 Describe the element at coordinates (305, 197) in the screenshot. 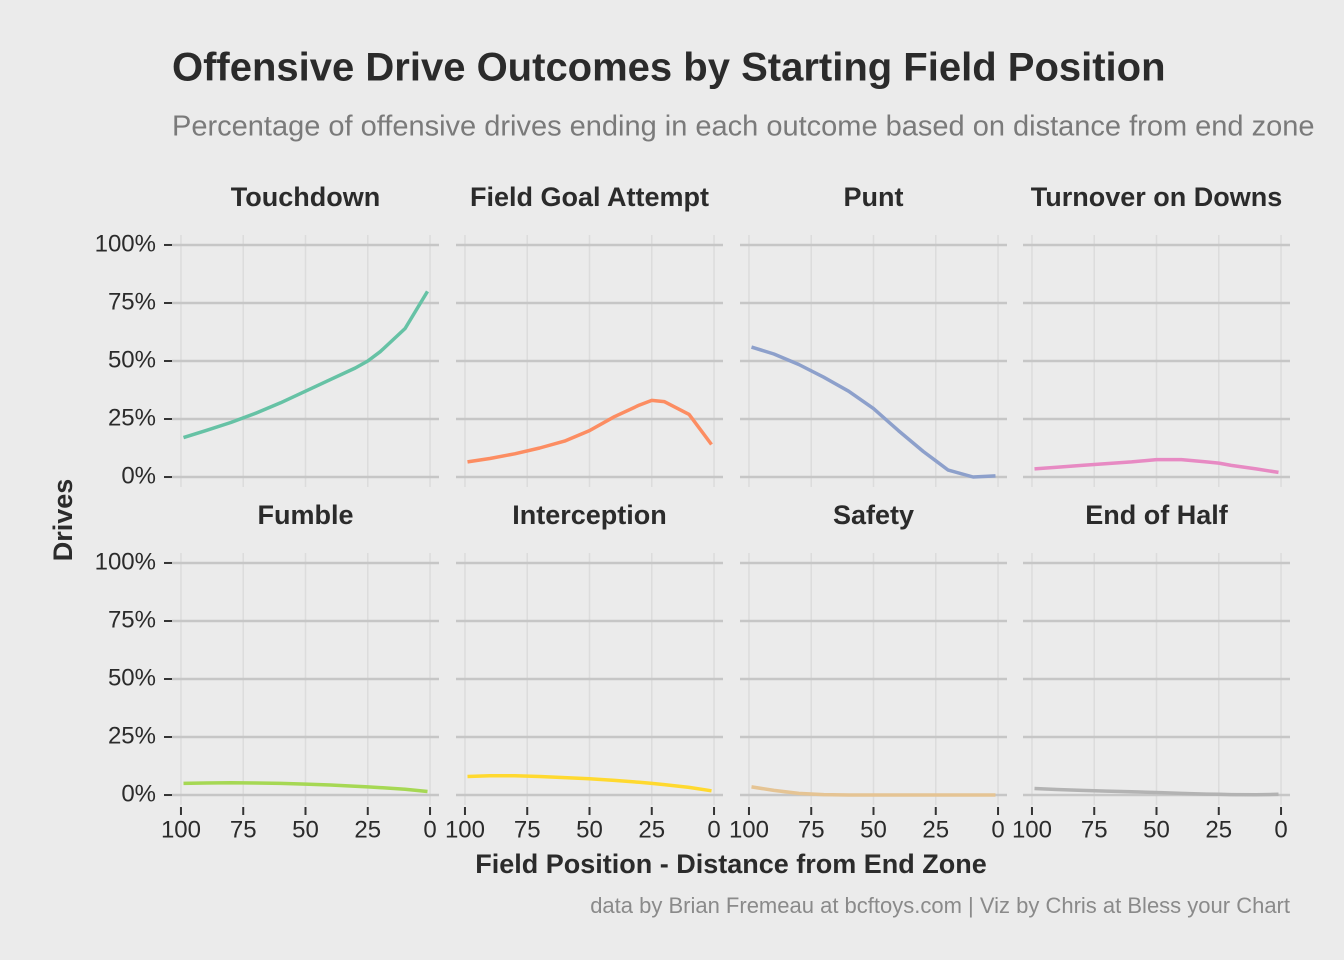

I see `facet-title: Touchdown` at that location.